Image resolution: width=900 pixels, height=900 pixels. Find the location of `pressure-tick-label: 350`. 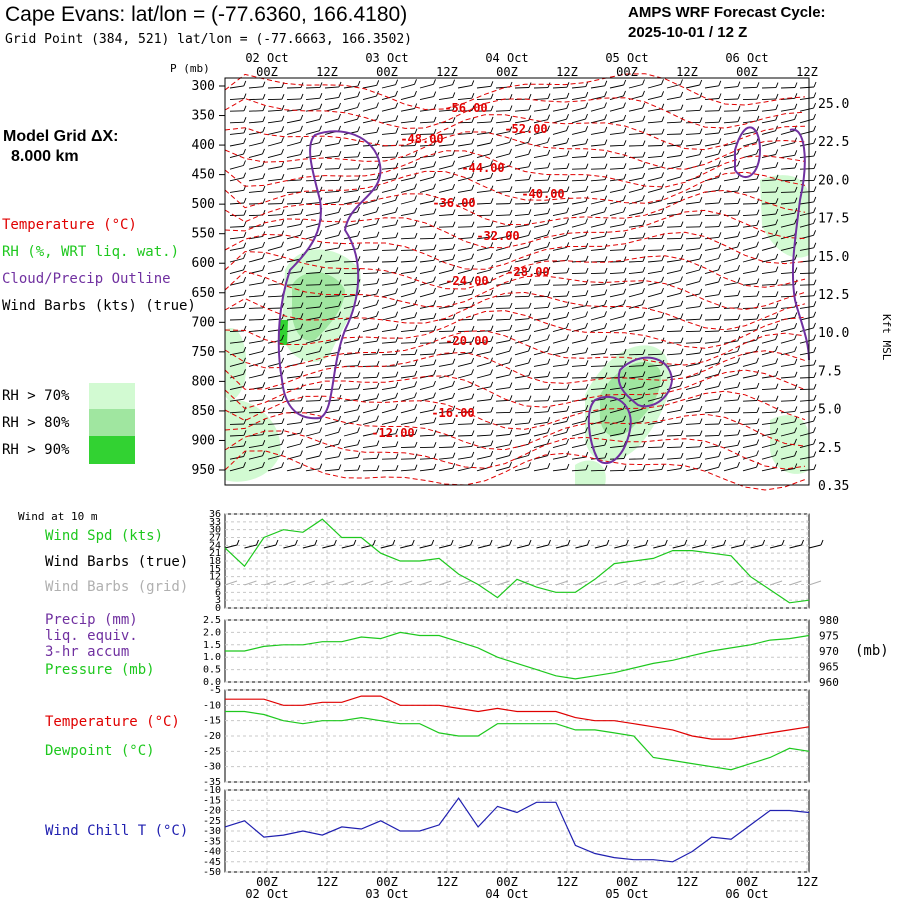

pressure-tick-label: 350 is located at coordinates (203, 116).